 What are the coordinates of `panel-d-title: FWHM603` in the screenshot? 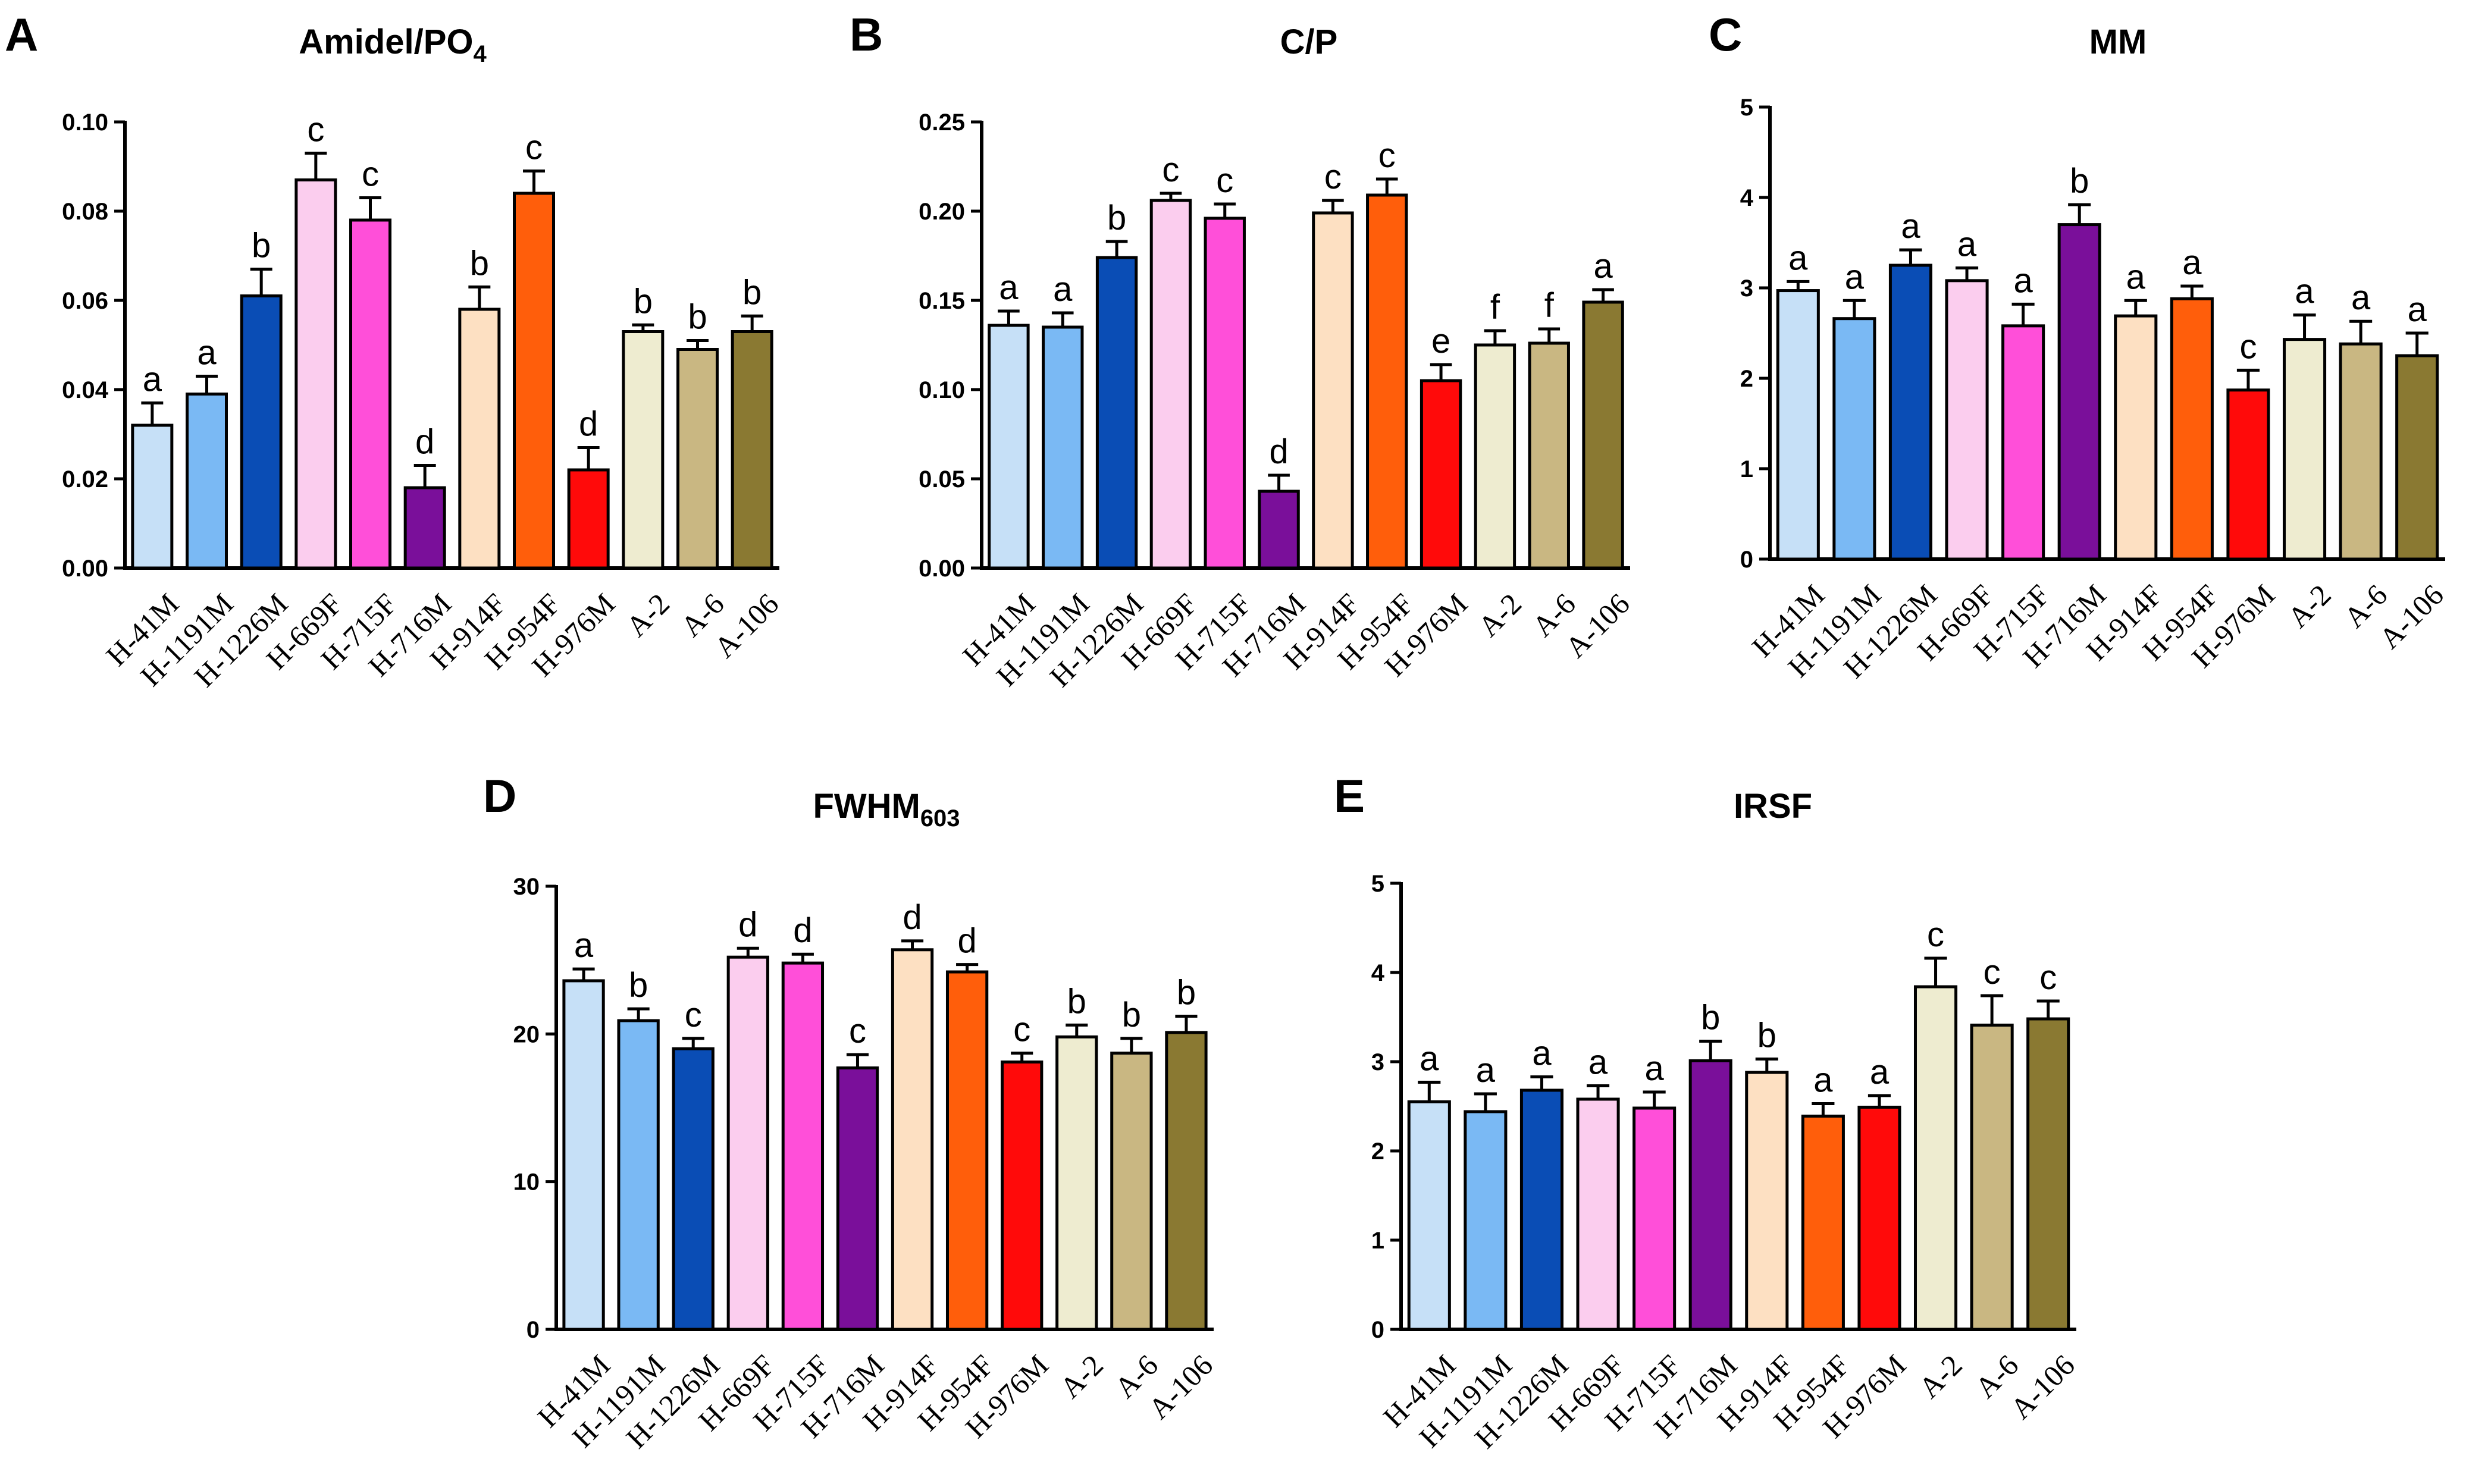 It's located at (886, 810).